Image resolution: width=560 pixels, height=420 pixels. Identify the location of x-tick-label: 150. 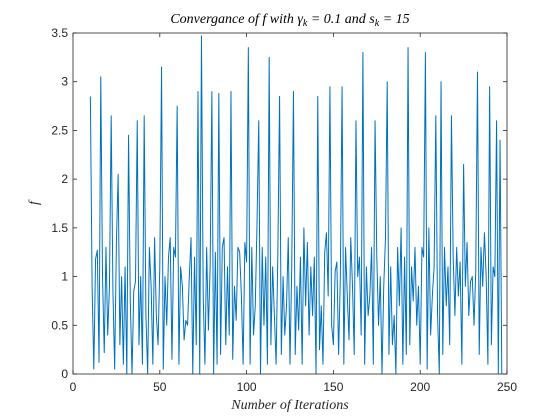
(333, 387).